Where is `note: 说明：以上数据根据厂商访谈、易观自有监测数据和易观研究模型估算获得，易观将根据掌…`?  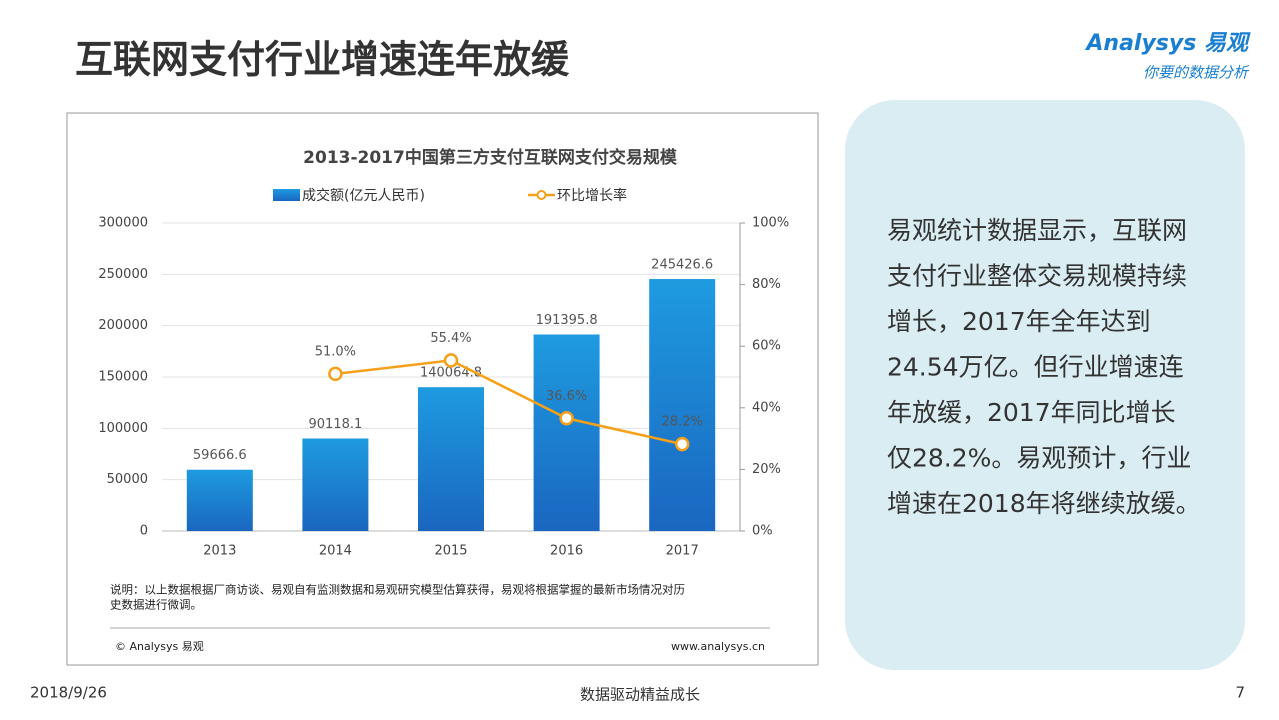 note: 说明：以上数据根据厂商访谈、易观自有监测数据和易观研究模型估算获得，易观将根据掌… is located at coordinates (397, 590).